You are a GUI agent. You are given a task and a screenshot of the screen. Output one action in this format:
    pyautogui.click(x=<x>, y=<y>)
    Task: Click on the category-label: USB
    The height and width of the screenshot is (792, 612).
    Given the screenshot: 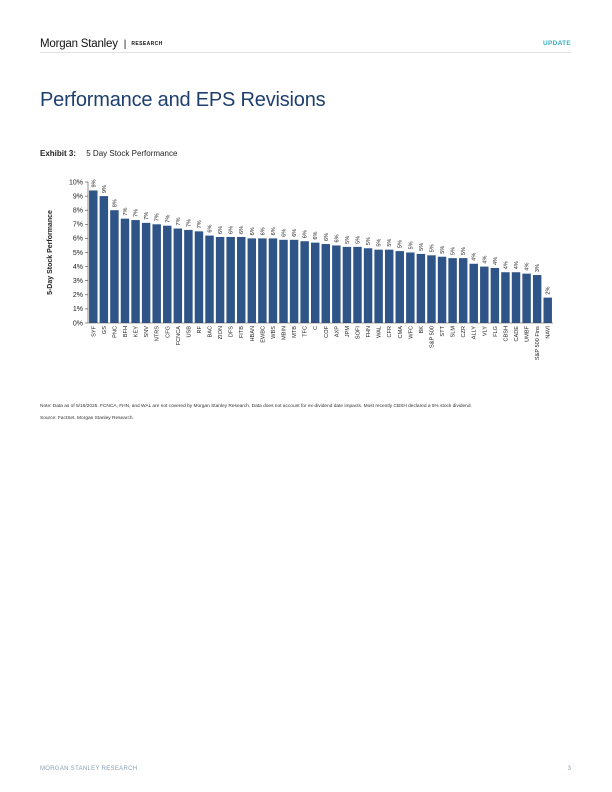 What is the action you would take?
    pyautogui.click(x=189, y=332)
    